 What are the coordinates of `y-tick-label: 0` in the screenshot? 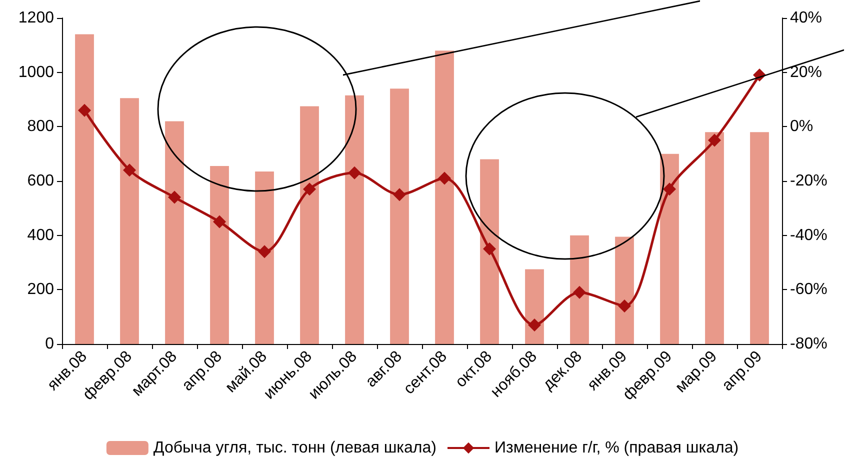 It's located at (49, 344).